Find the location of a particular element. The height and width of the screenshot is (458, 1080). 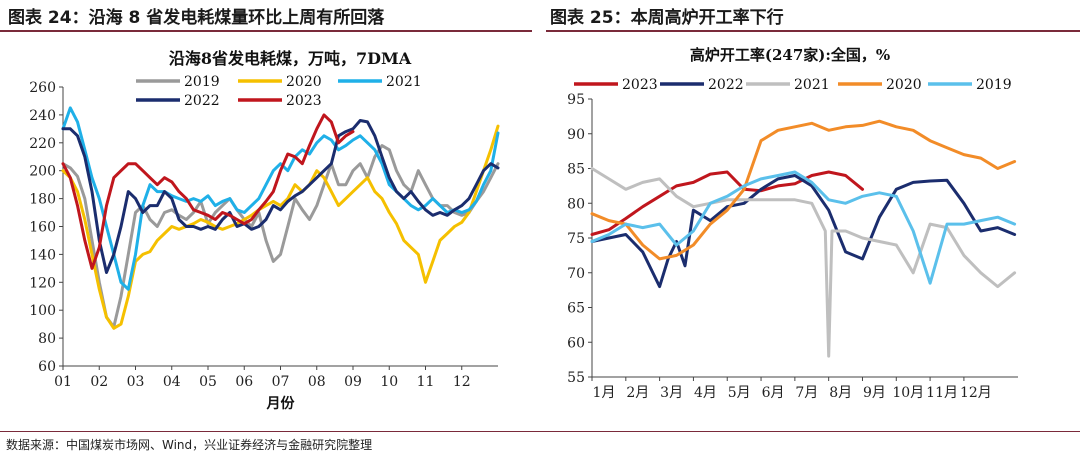

x-tick-label: 01 is located at coordinates (63, 382).